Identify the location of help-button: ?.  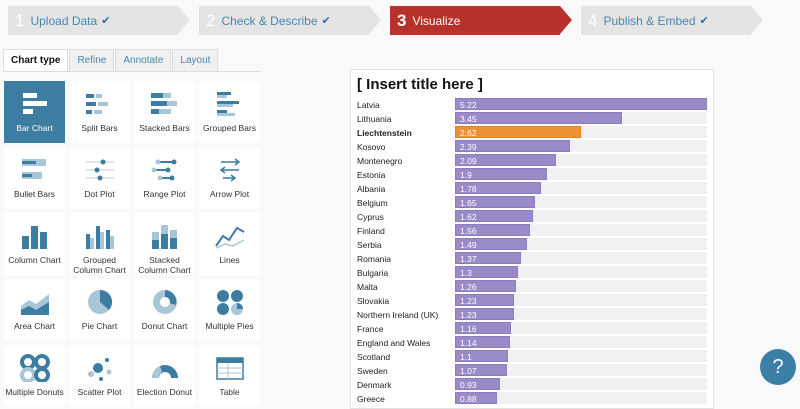
(778, 367).